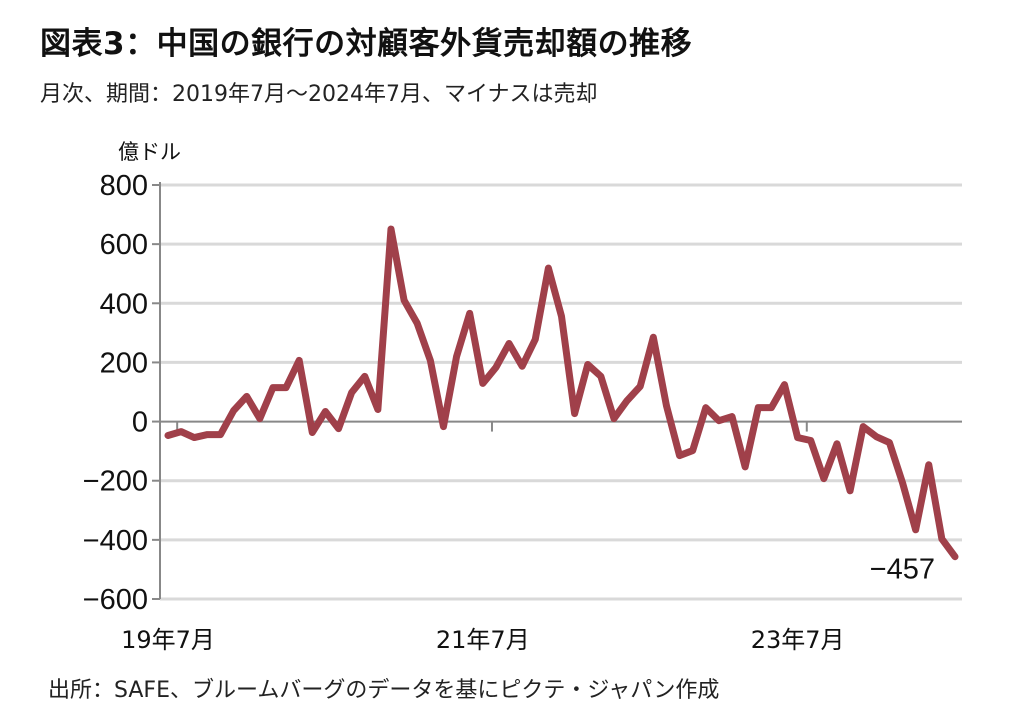 This screenshot has height=714, width=1012. What do you see at coordinates (149, 152) in the screenshot?
I see `y-axis-unit-label: 億ドル` at bounding box center [149, 152].